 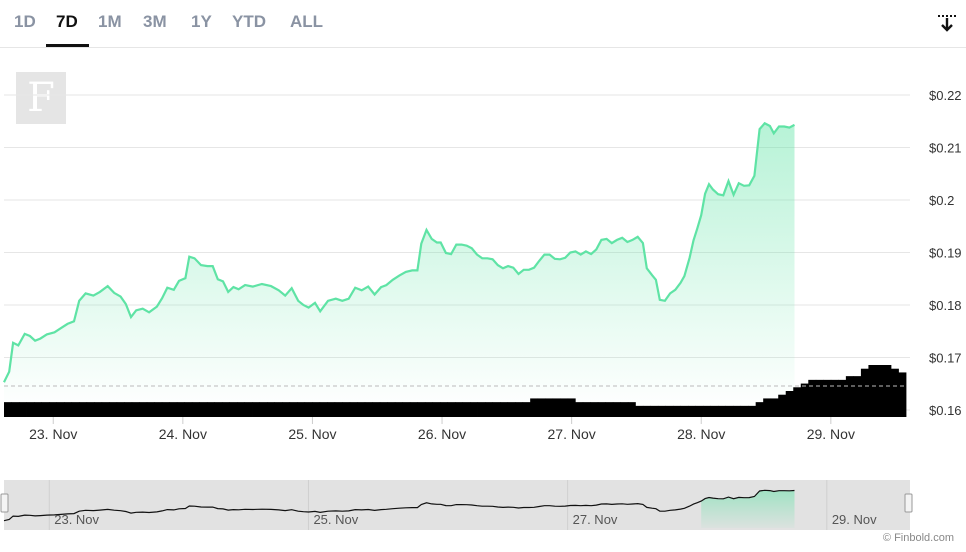 I want to click on tab-1y: 1Y, so click(x=201, y=21).